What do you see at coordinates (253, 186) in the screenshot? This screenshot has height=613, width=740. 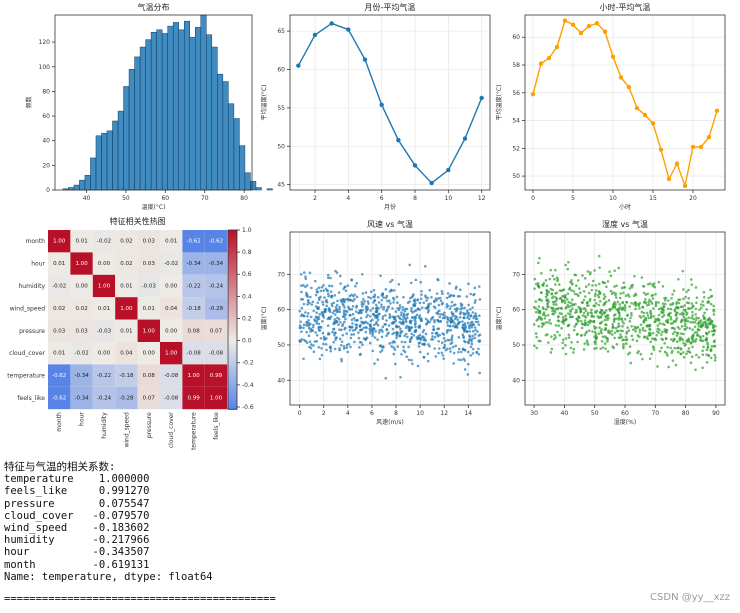 I see `histogram-bar` at bounding box center [253, 186].